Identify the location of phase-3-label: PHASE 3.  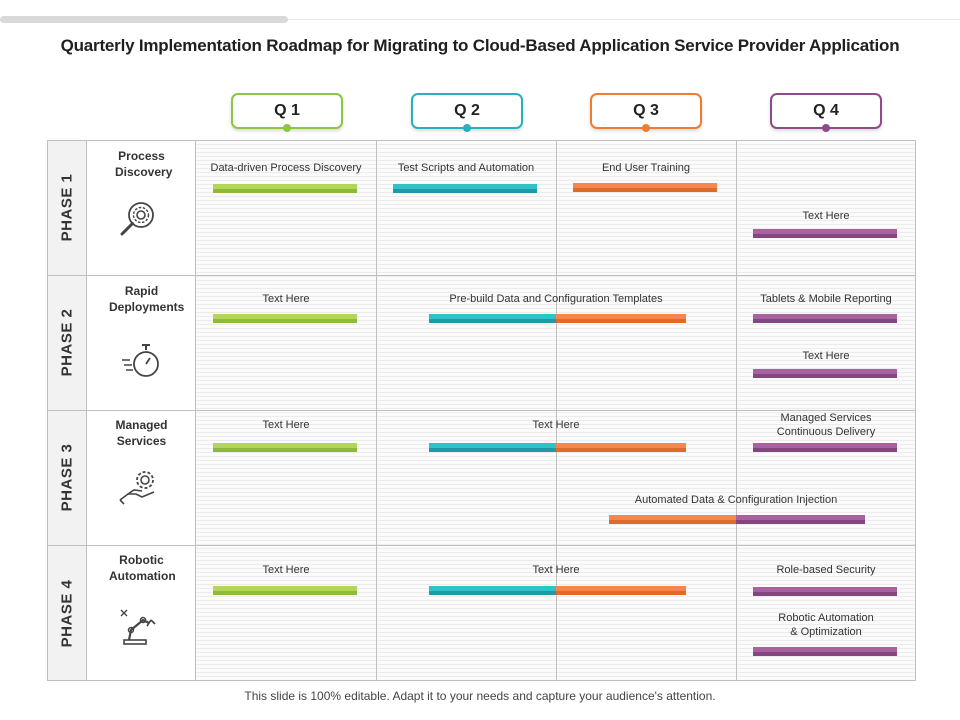
(67, 477).